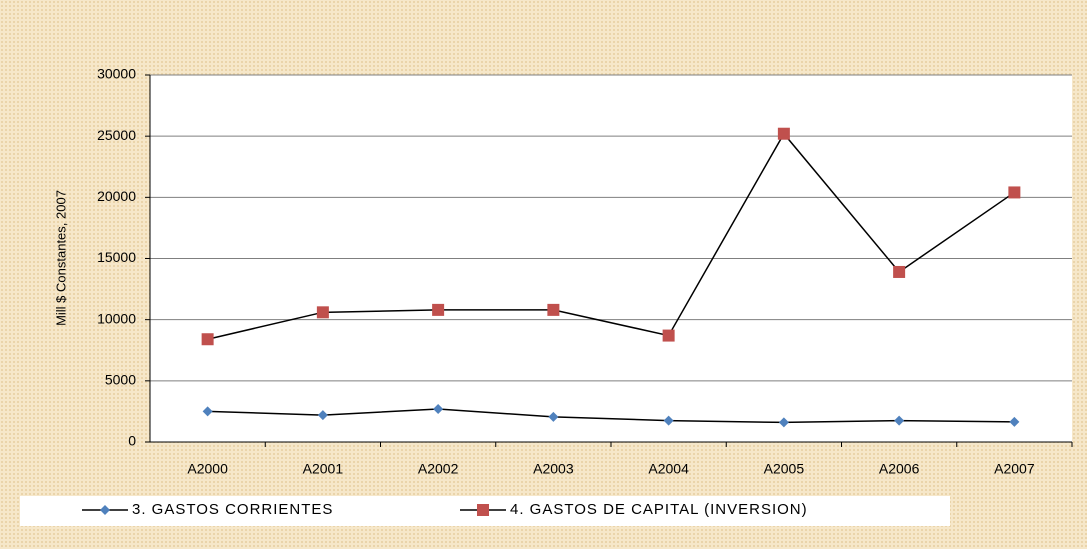  What do you see at coordinates (611, 416) in the screenshot?
I see `series-line` at bounding box center [611, 416].